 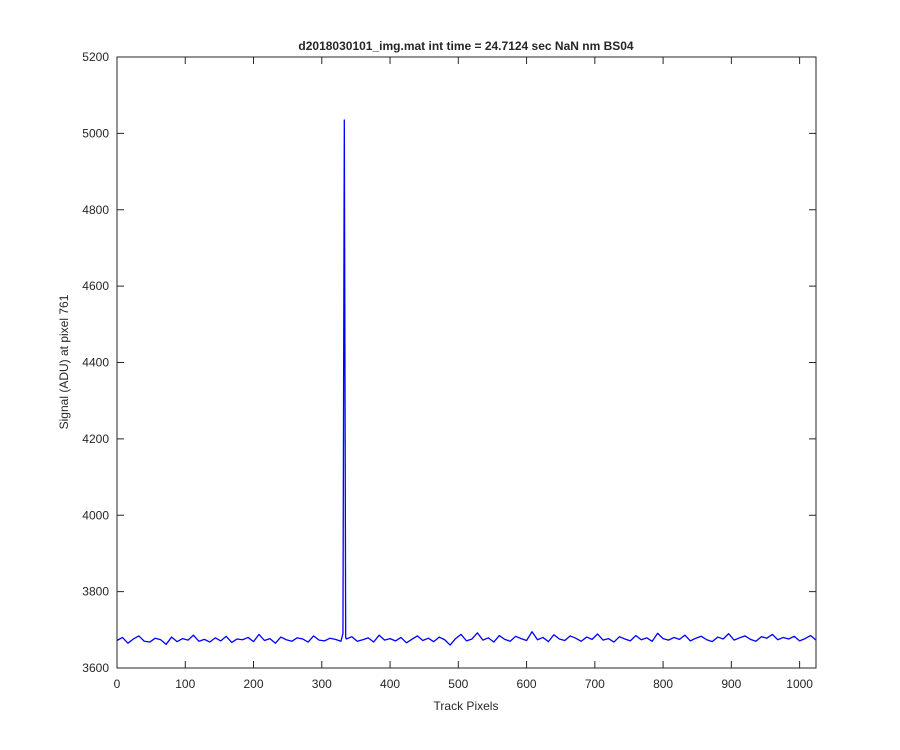 I want to click on y-axis-label: Signal (ADU) at pixel 761, so click(x=64, y=361).